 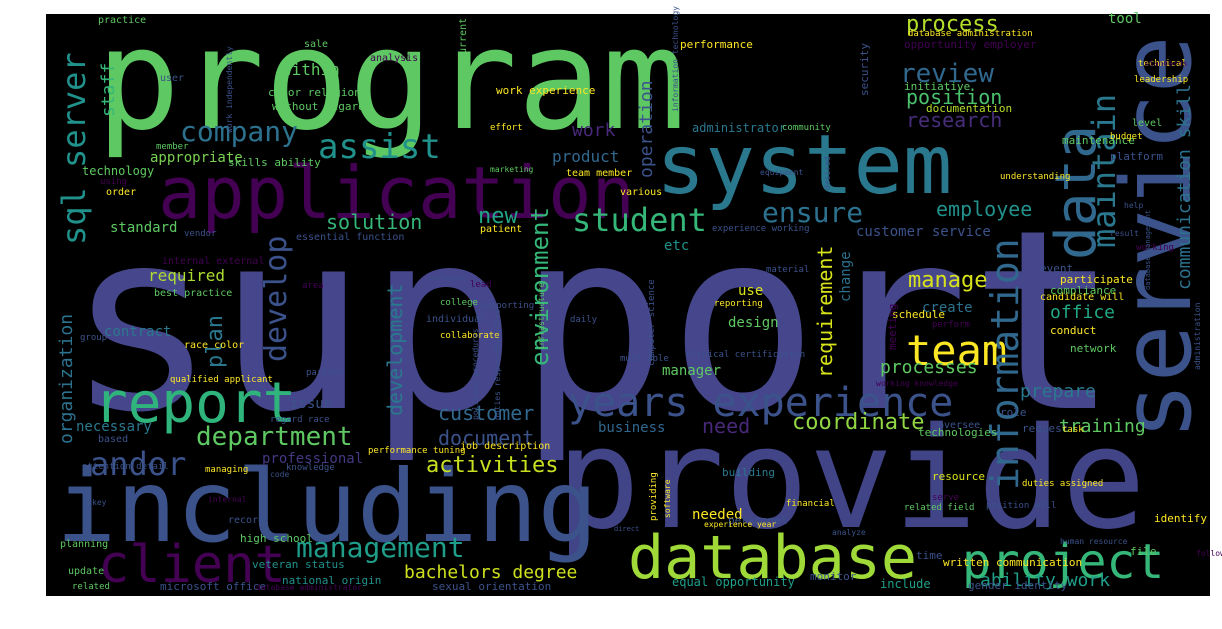 What do you see at coordinates (491, 586) in the screenshot?
I see `word-sexual-orientation: sexual orientation` at bounding box center [491, 586].